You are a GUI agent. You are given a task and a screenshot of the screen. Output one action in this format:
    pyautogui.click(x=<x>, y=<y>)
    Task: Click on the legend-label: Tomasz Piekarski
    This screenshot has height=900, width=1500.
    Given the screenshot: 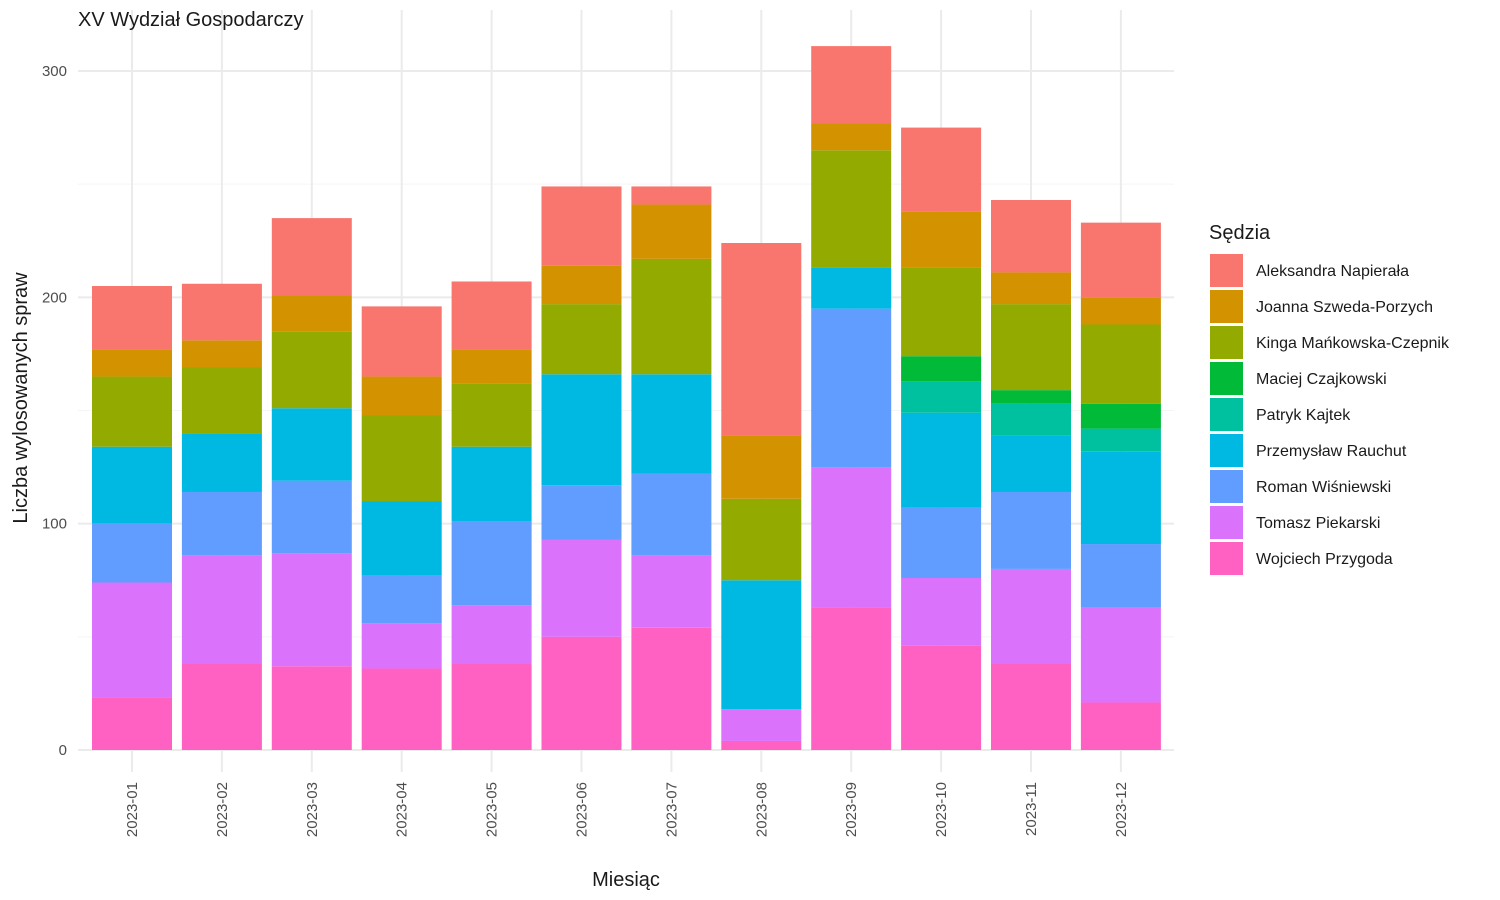 What is the action you would take?
    pyautogui.click(x=1318, y=523)
    